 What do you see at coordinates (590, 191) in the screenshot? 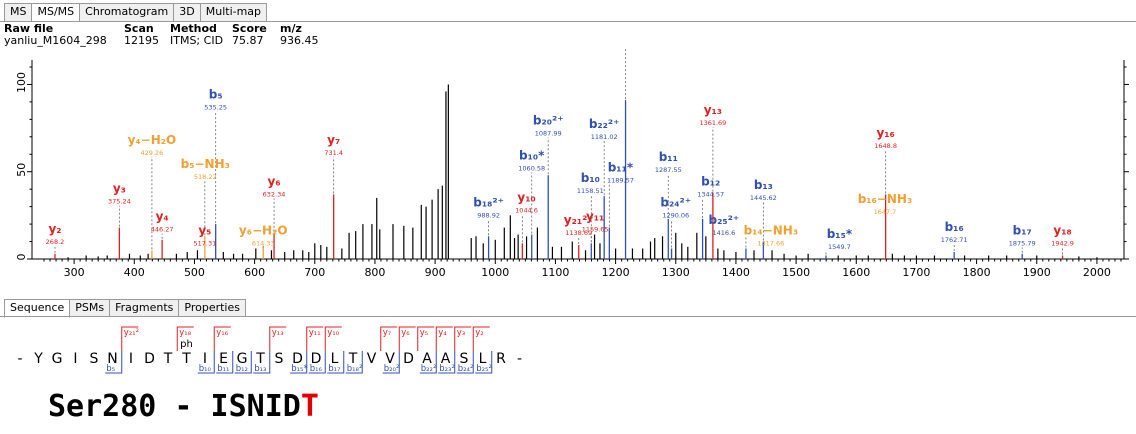
I see `ion-mz-label: 1158.51` at bounding box center [590, 191].